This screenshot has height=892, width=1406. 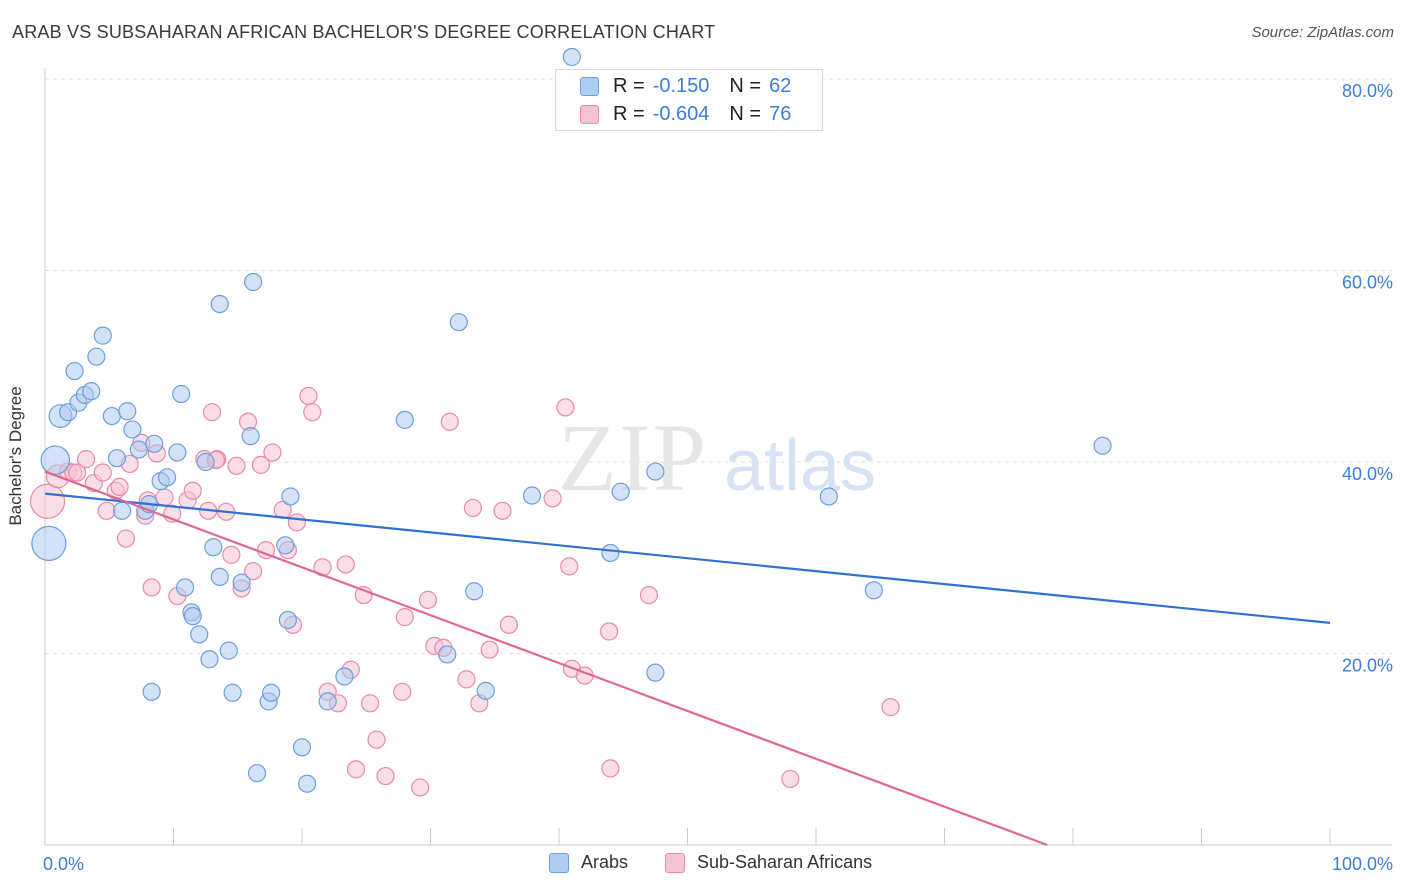 What do you see at coordinates (689, 100) in the screenshot?
I see `correlation-legend: R = -0.150 N = 62 R = -0.604 N = 76` at bounding box center [689, 100].